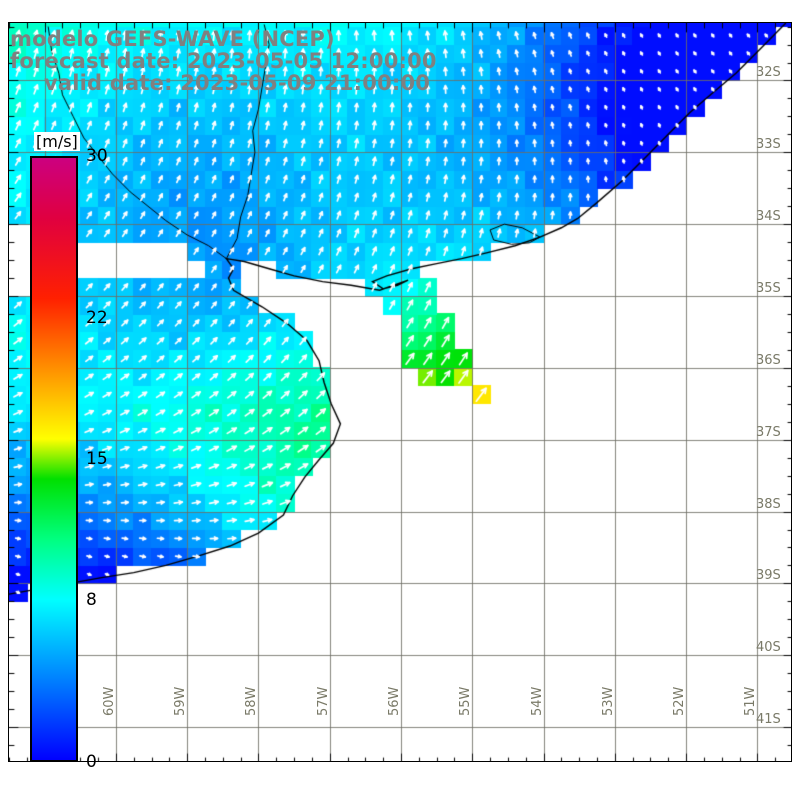 Image resolution: width=800 pixels, height=800 pixels. I want to click on longitude-tick-label: 56W, so click(394, 701).